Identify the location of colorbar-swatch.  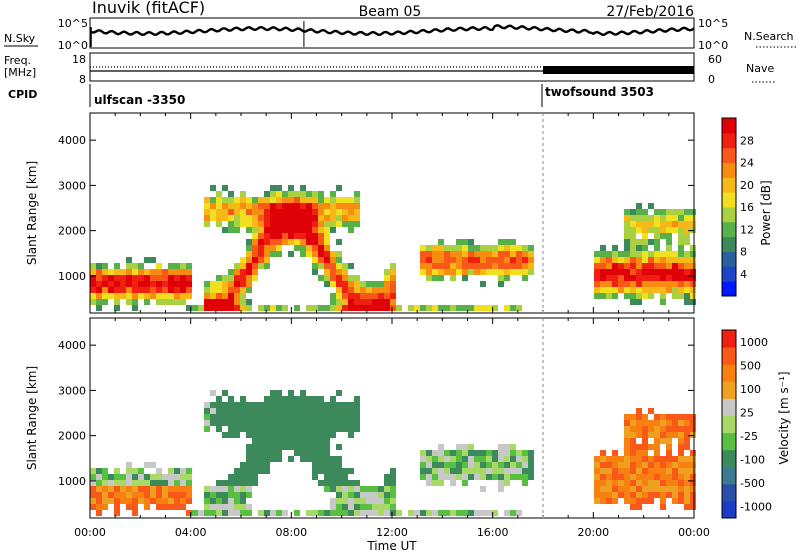
(729, 407).